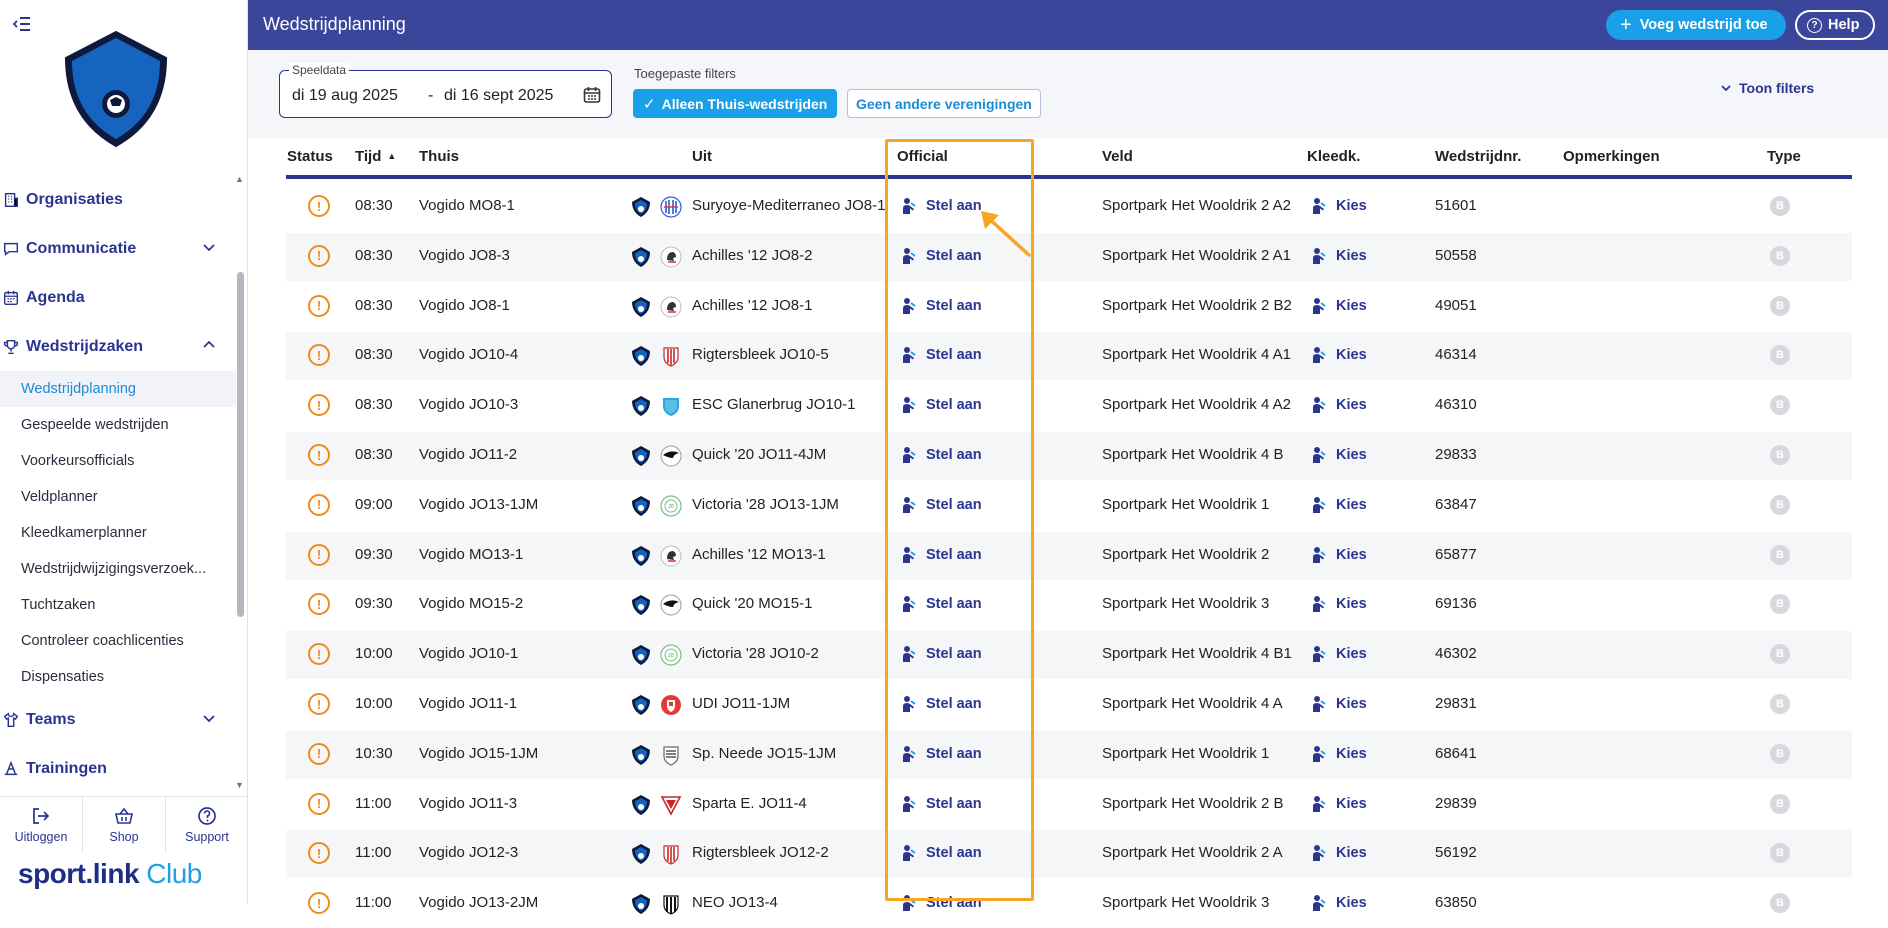  I want to click on col-thuis: Thuis, so click(439, 156).